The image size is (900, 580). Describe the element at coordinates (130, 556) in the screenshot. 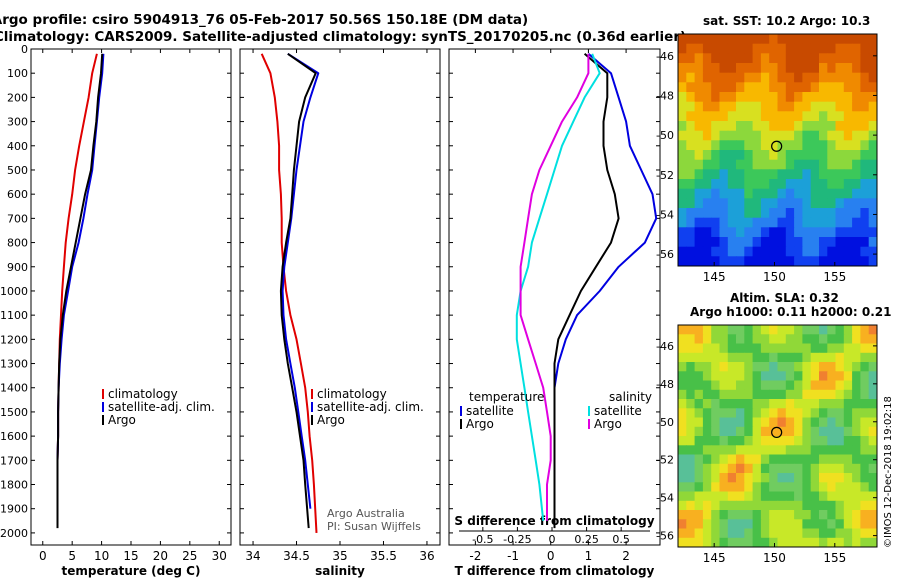

I see `x-tick-label: 15` at that location.